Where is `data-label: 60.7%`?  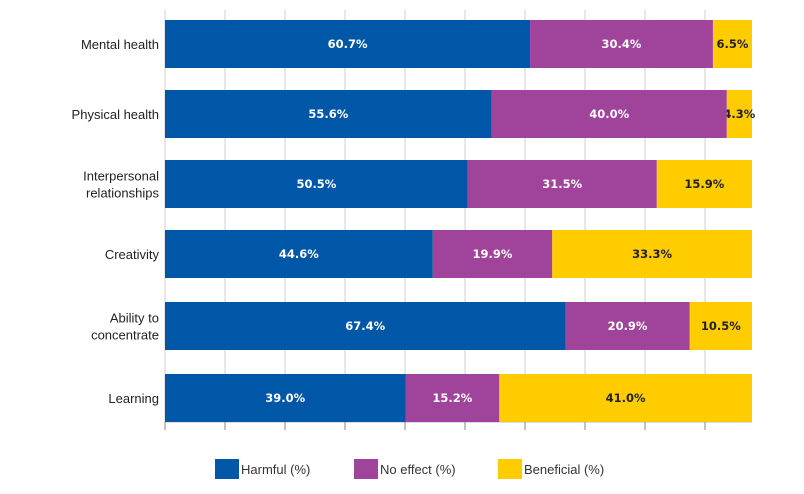 data-label: 60.7% is located at coordinates (348, 44).